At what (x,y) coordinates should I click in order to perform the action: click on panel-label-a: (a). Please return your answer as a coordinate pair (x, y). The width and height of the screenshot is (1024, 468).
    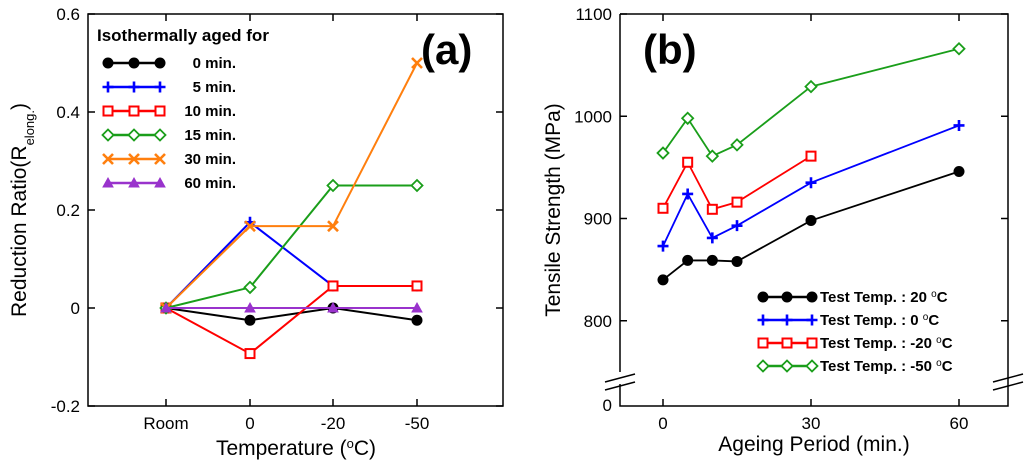
    Looking at the image, I should click on (446, 49).